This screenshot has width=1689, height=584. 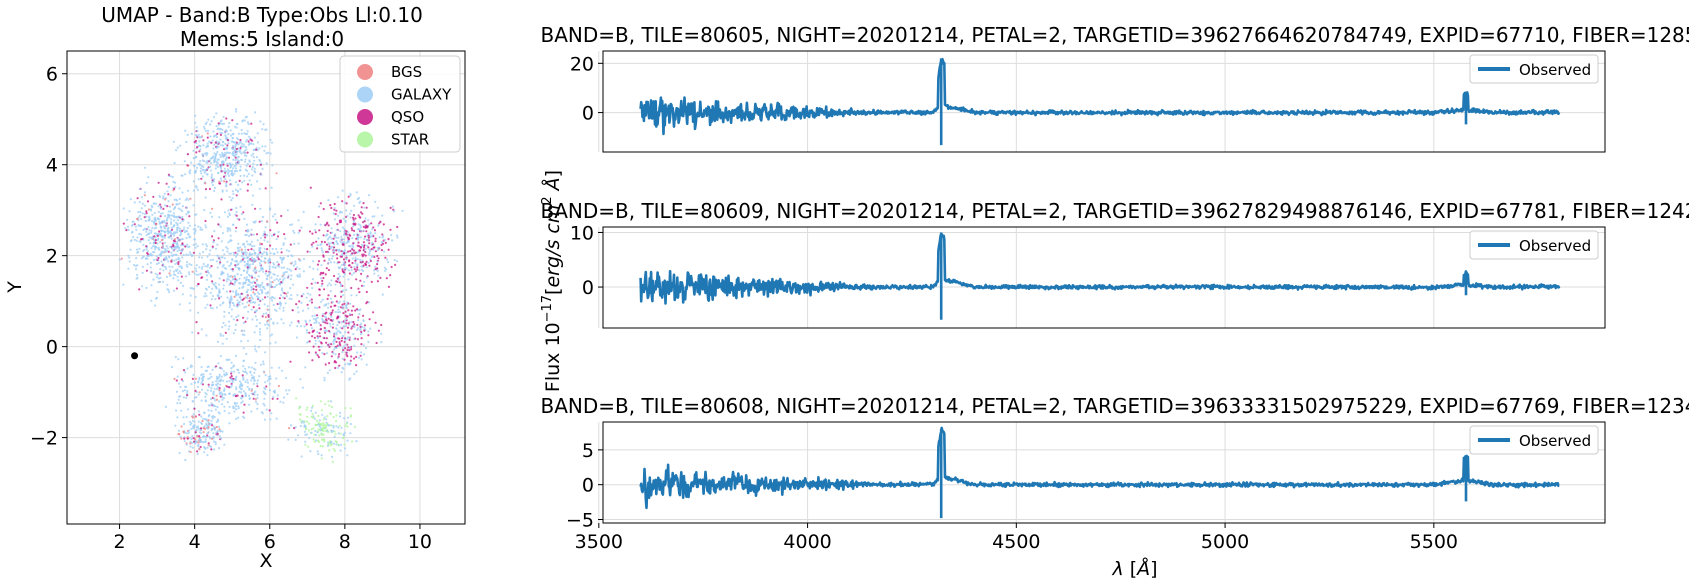 What do you see at coordinates (1534, 245) in the screenshot?
I see `spectrum-legend-box` at bounding box center [1534, 245].